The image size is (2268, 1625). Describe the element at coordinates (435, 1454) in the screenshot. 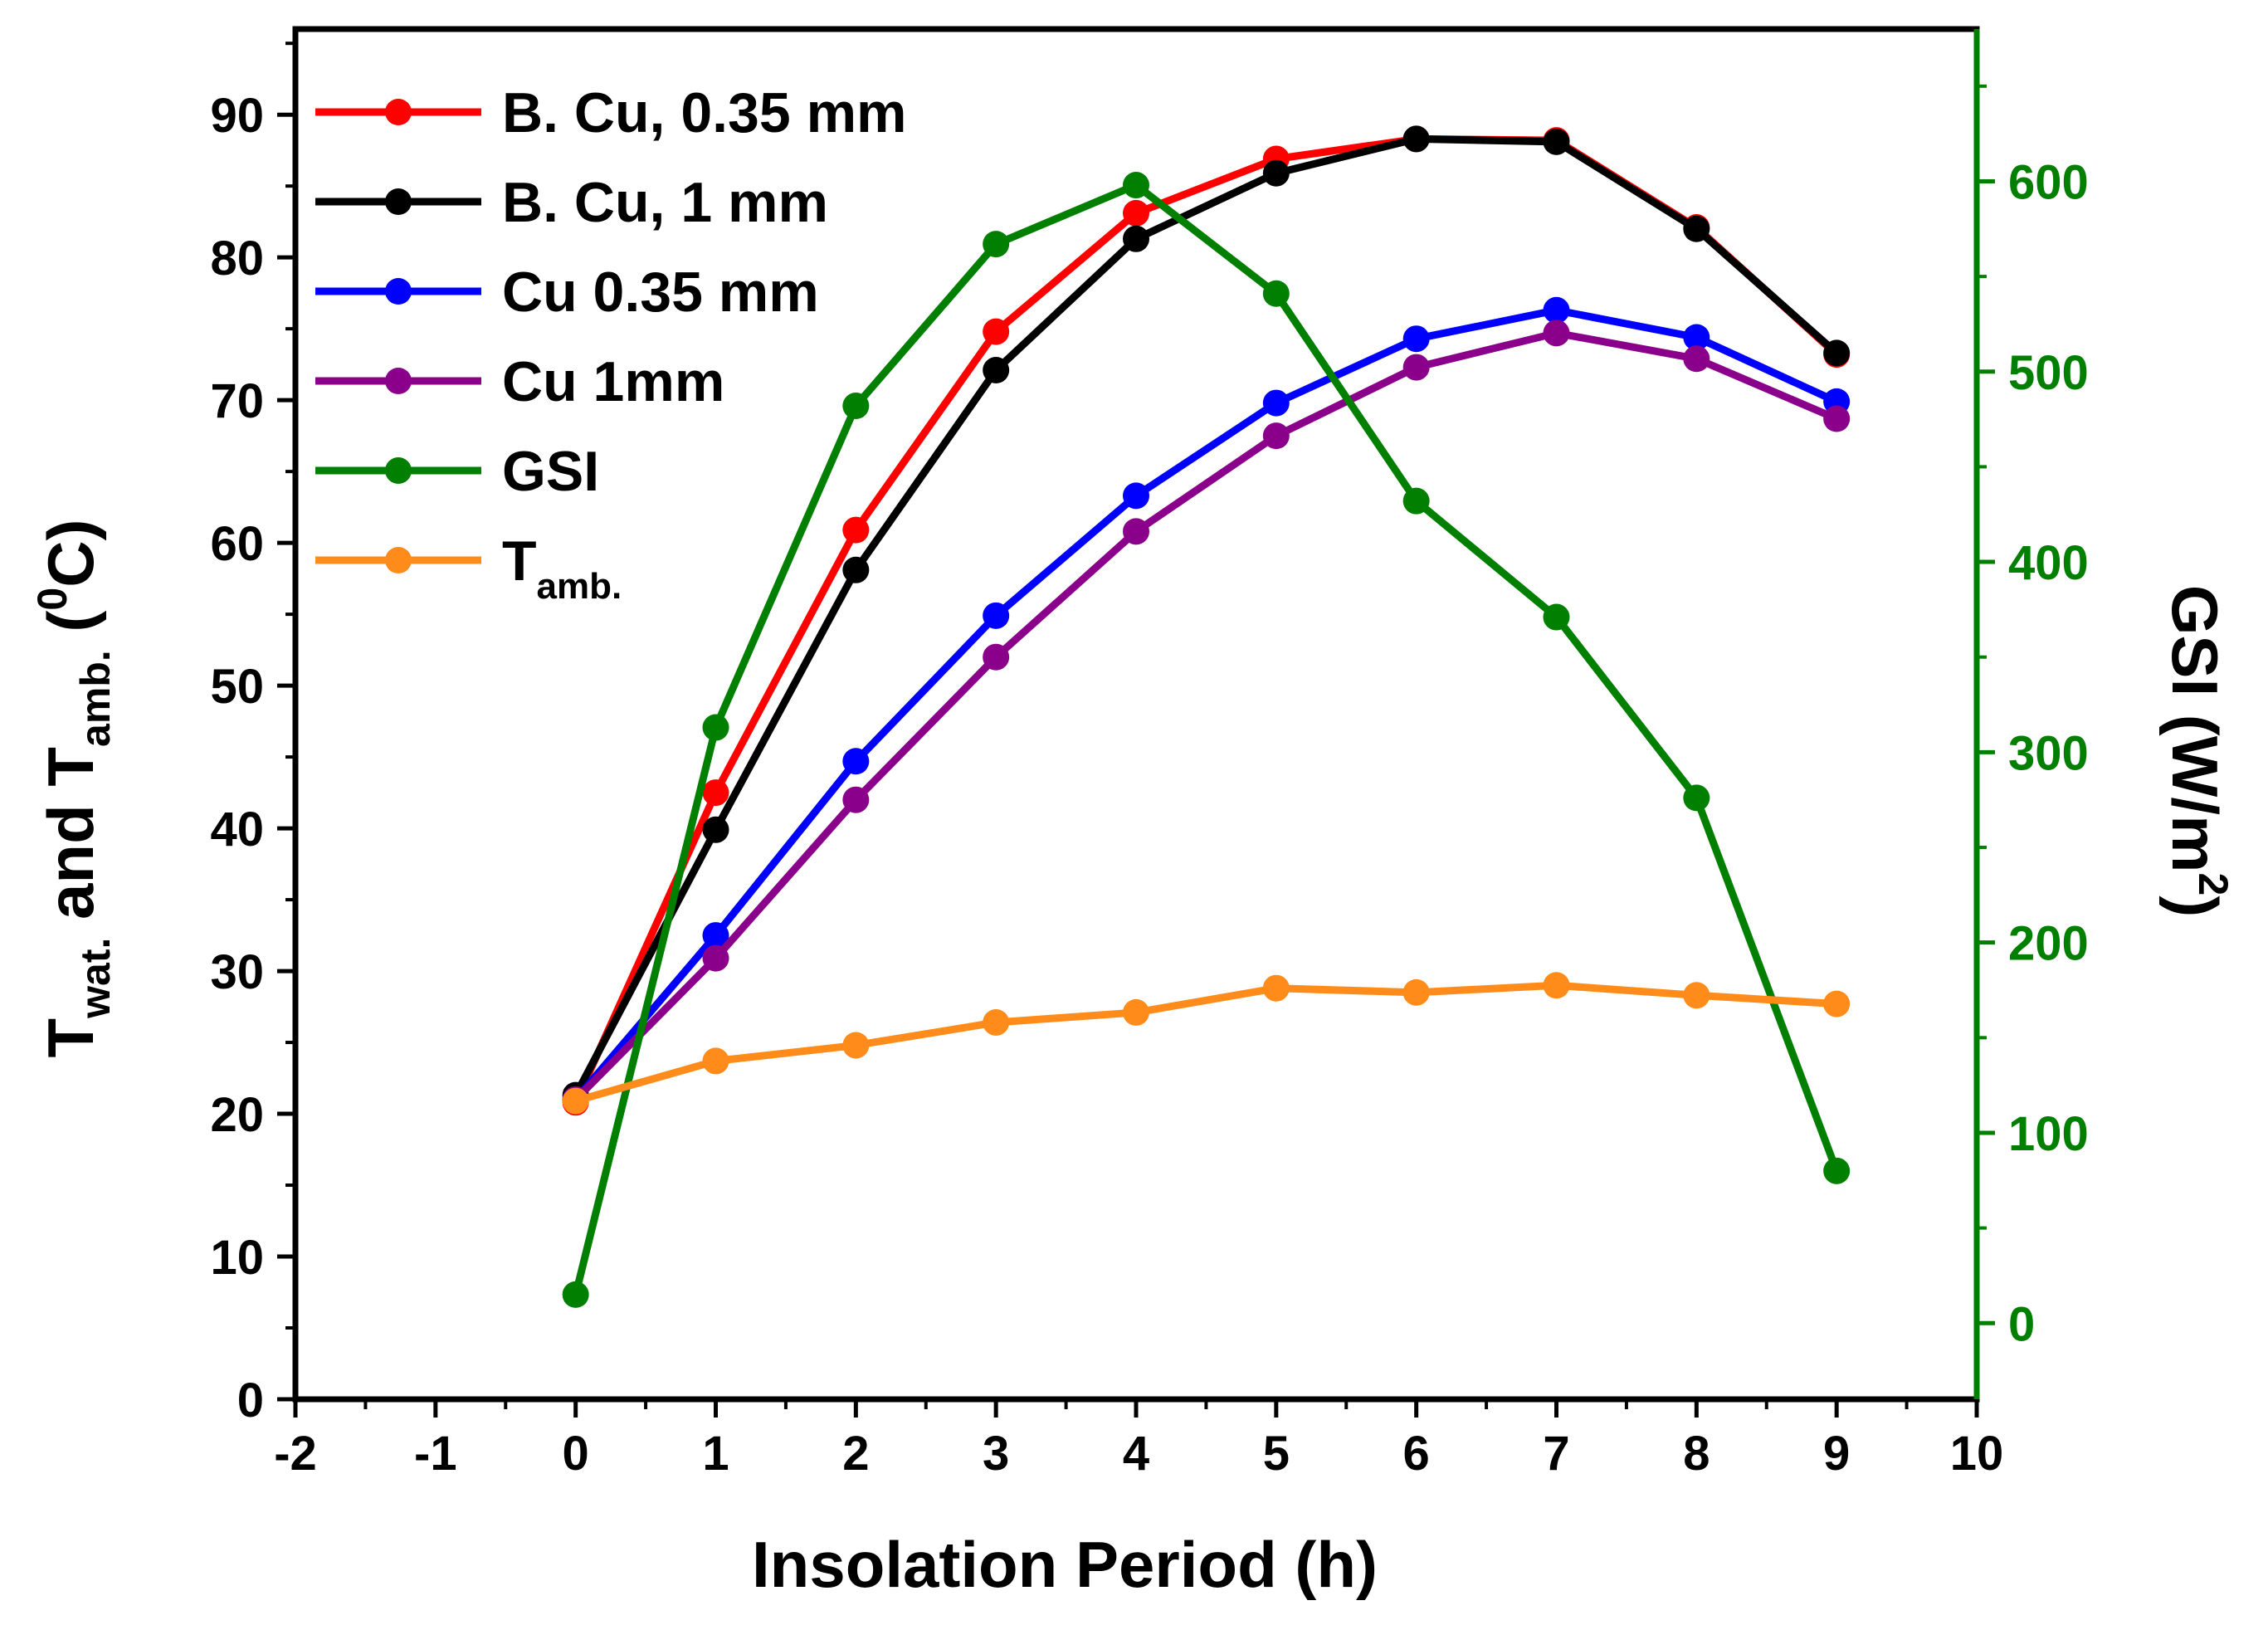

I see `x-tick-label: -1` at that location.